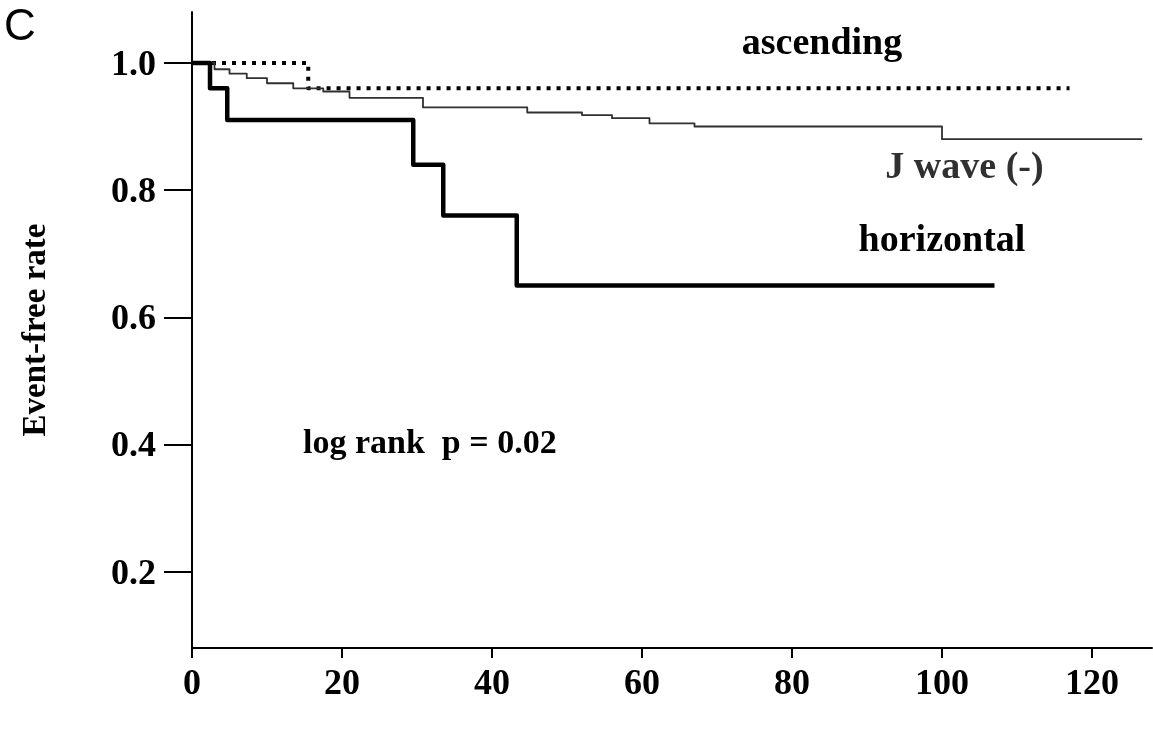 The width and height of the screenshot is (1153, 731). What do you see at coordinates (792, 682) in the screenshot?
I see `x-tick-label: 80` at bounding box center [792, 682].